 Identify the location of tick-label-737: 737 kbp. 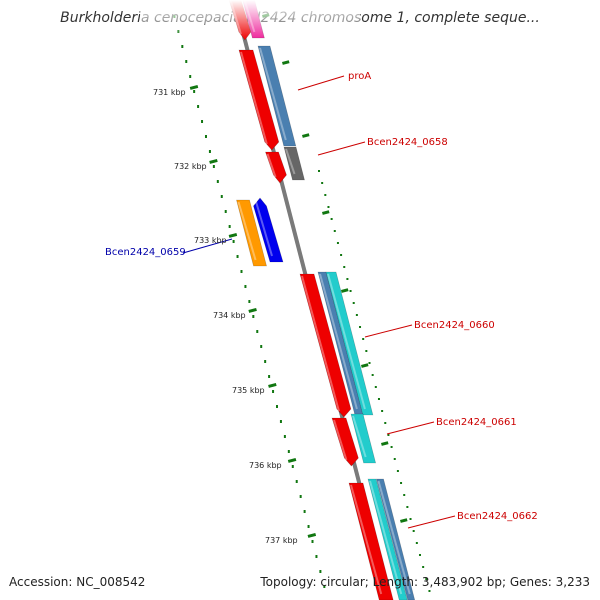
(281, 540).